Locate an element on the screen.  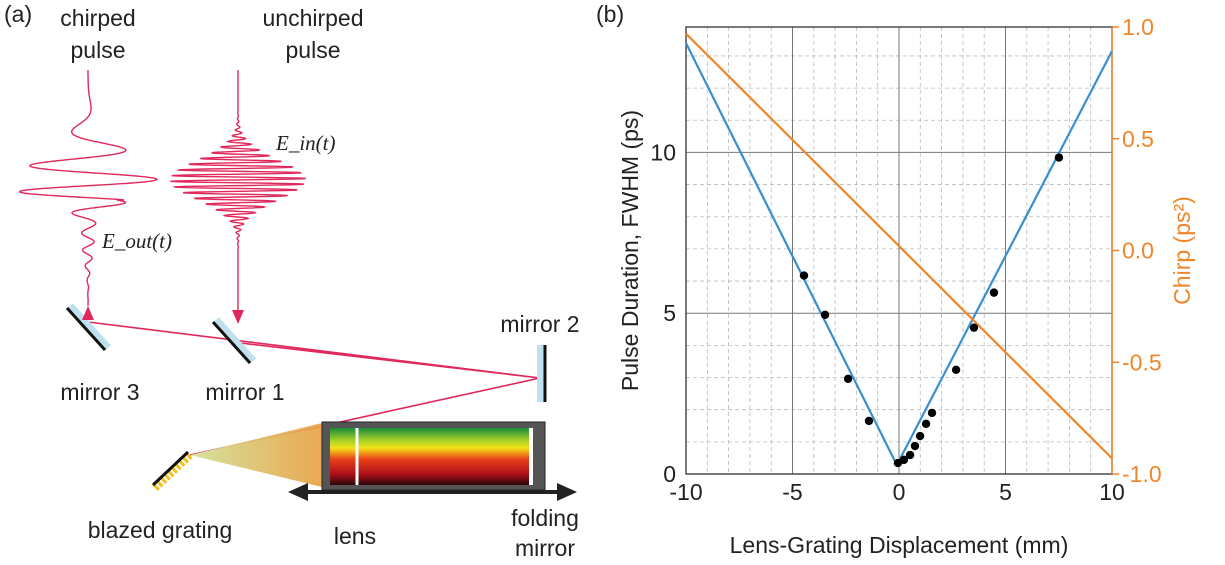
y2-tick-label: 0.5 is located at coordinates (1138, 139).